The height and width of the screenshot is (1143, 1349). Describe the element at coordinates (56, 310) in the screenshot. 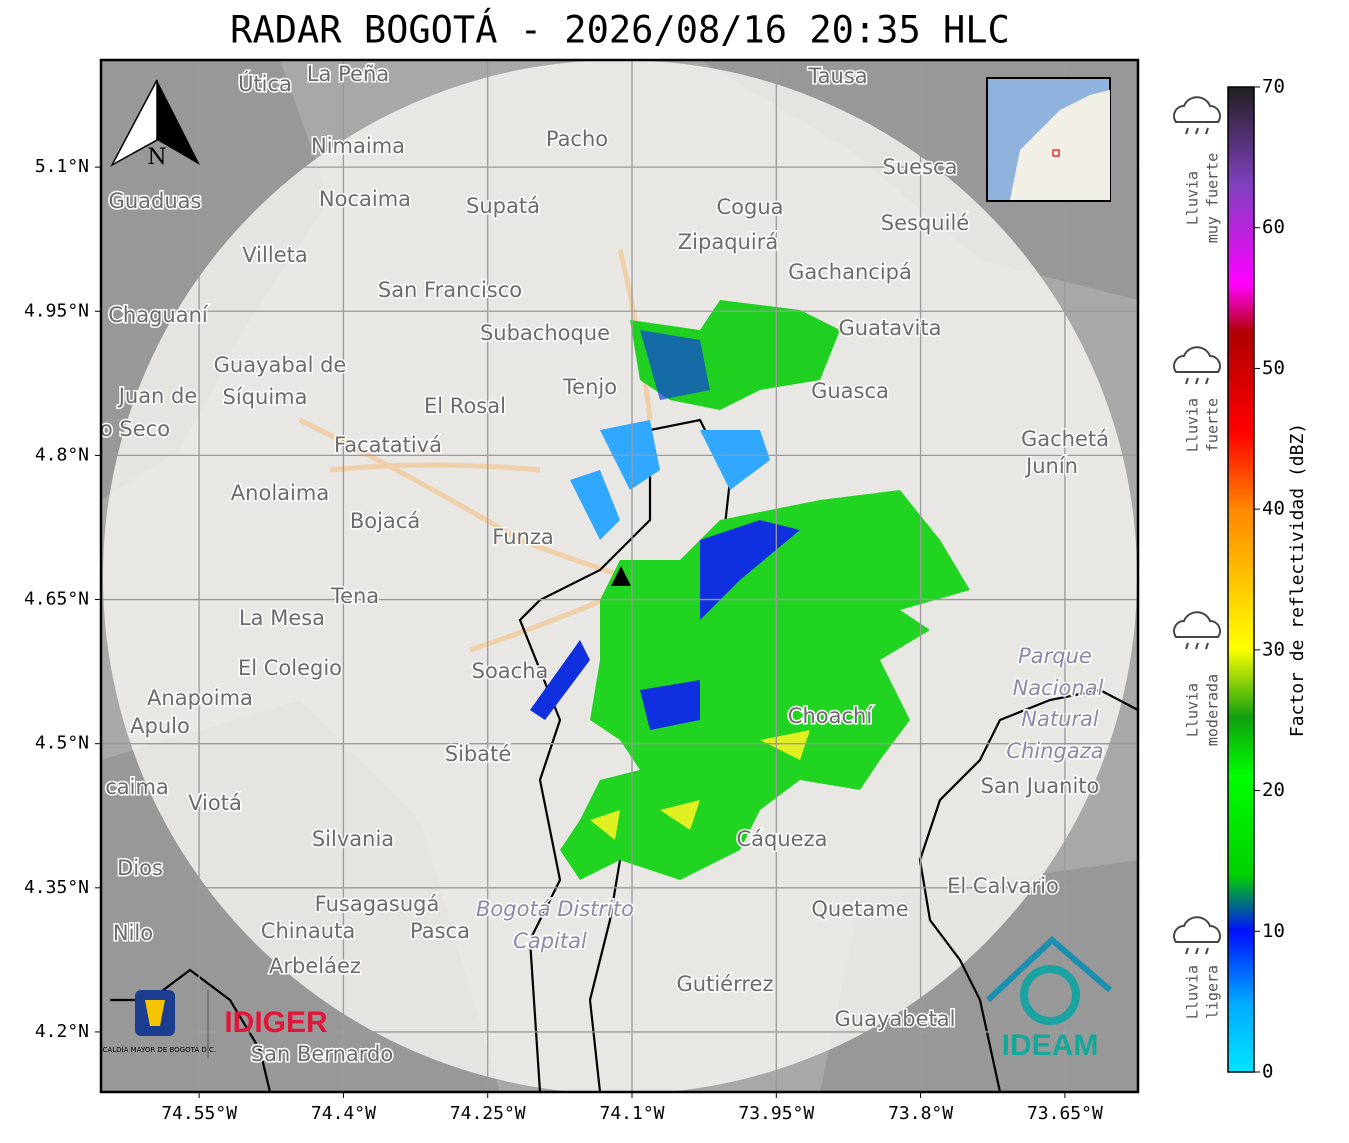

I see `y-tick-label: 4.95°N` at that location.